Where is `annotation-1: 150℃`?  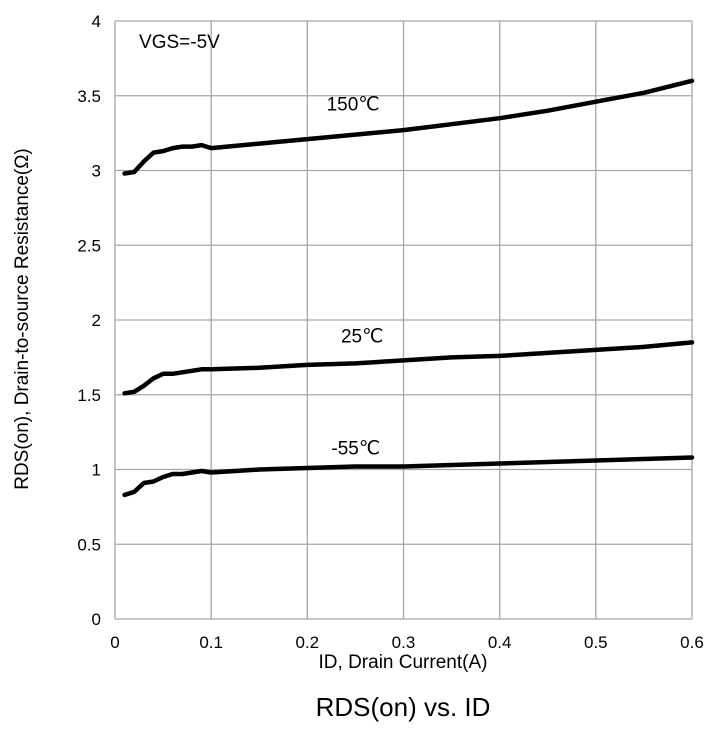 annotation-1: 150℃ is located at coordinates (353, 105).